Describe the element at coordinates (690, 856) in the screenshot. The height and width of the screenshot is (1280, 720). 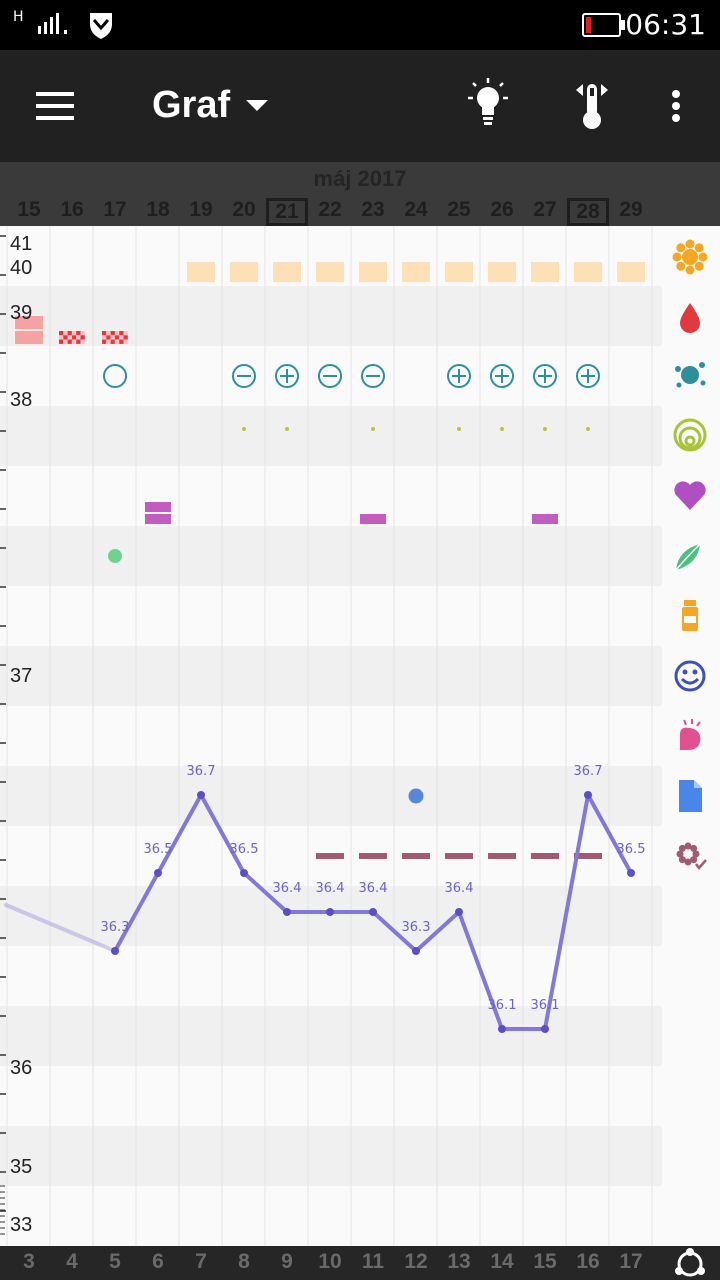
I see `flower-check-icon` at that location.